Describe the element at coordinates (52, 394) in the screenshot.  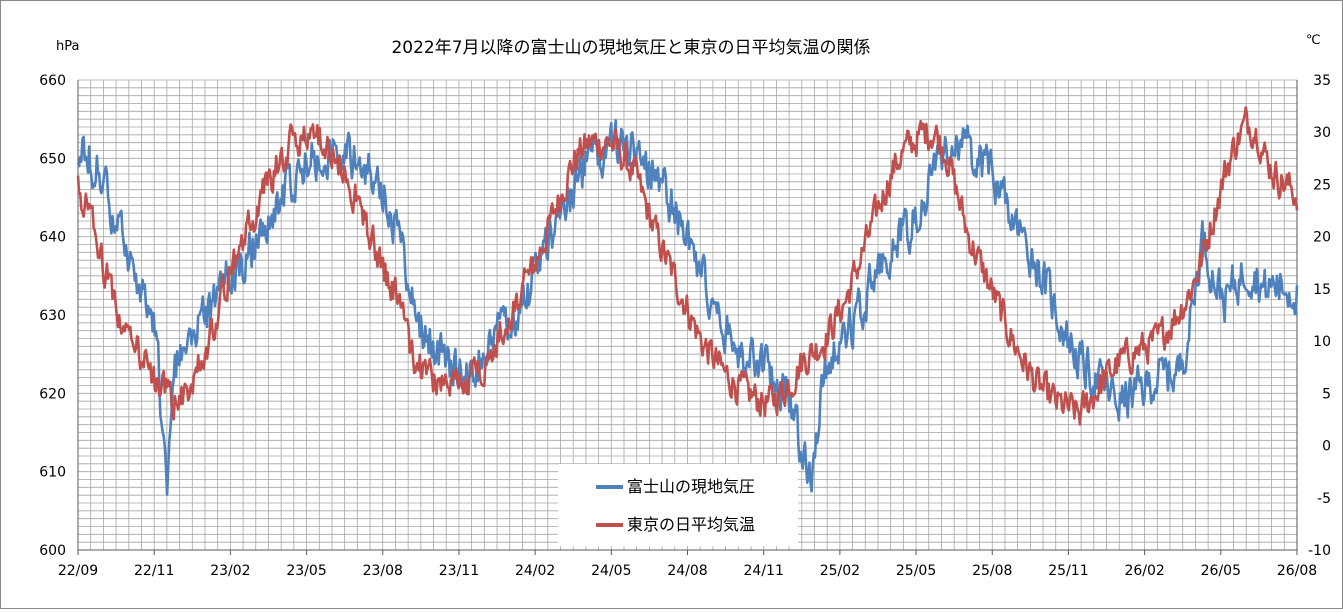
I see `left-tick-label: 620` at that location.